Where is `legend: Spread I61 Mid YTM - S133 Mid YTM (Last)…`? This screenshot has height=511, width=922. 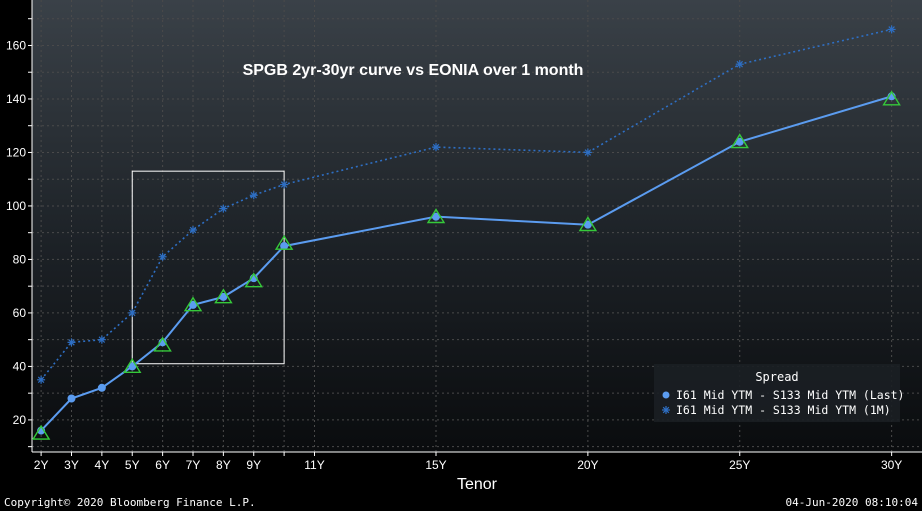
legend: Spread I61 Mid YTM - S133 Mid YTM (Last)… is located at coordinates (779, 393).